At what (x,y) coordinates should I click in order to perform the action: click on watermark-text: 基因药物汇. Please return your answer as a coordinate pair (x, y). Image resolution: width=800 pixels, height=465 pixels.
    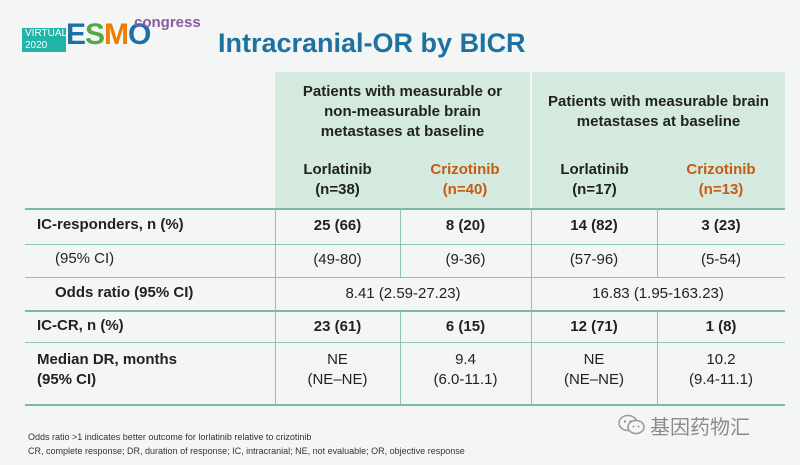
    Looking at the image, I should click on (700, 426).